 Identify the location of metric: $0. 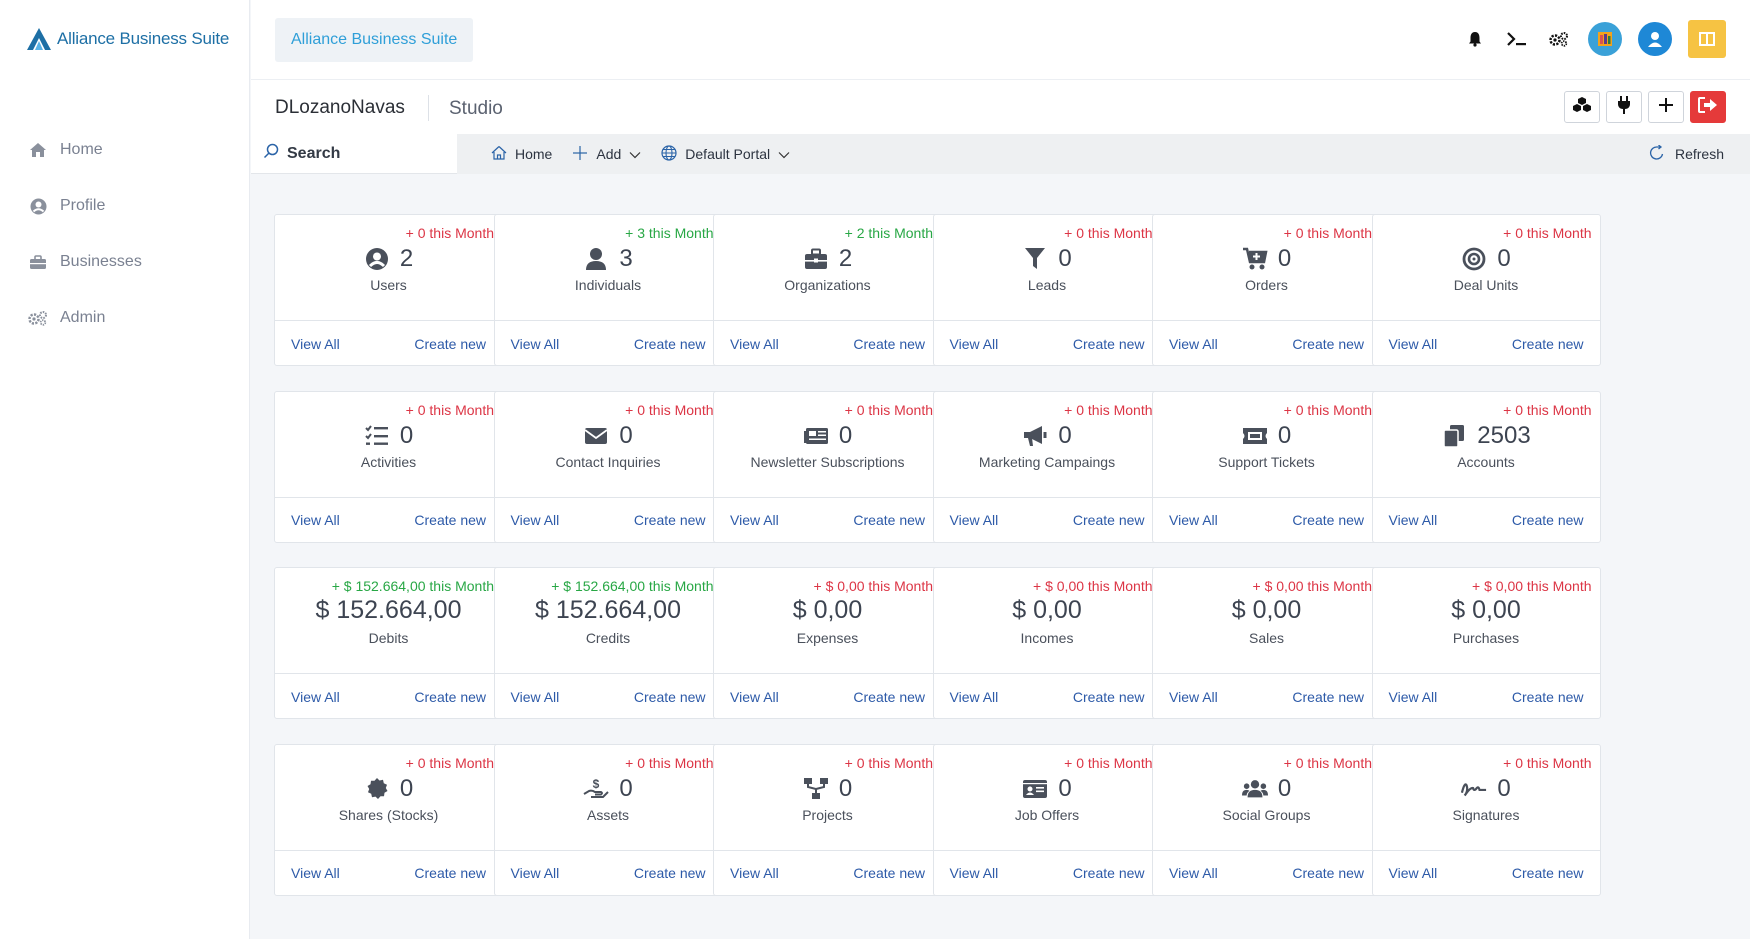
(608, 789).